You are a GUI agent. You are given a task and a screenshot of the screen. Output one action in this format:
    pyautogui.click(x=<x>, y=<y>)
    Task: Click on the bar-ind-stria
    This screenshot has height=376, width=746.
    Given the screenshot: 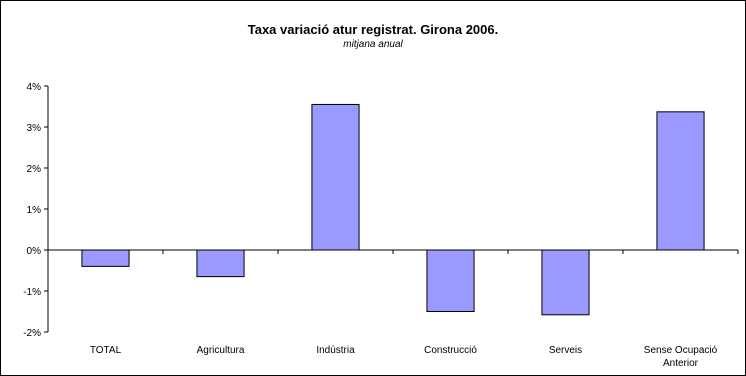 What is the action you would take?
    pyautogui.click(x=335, y=177)
    